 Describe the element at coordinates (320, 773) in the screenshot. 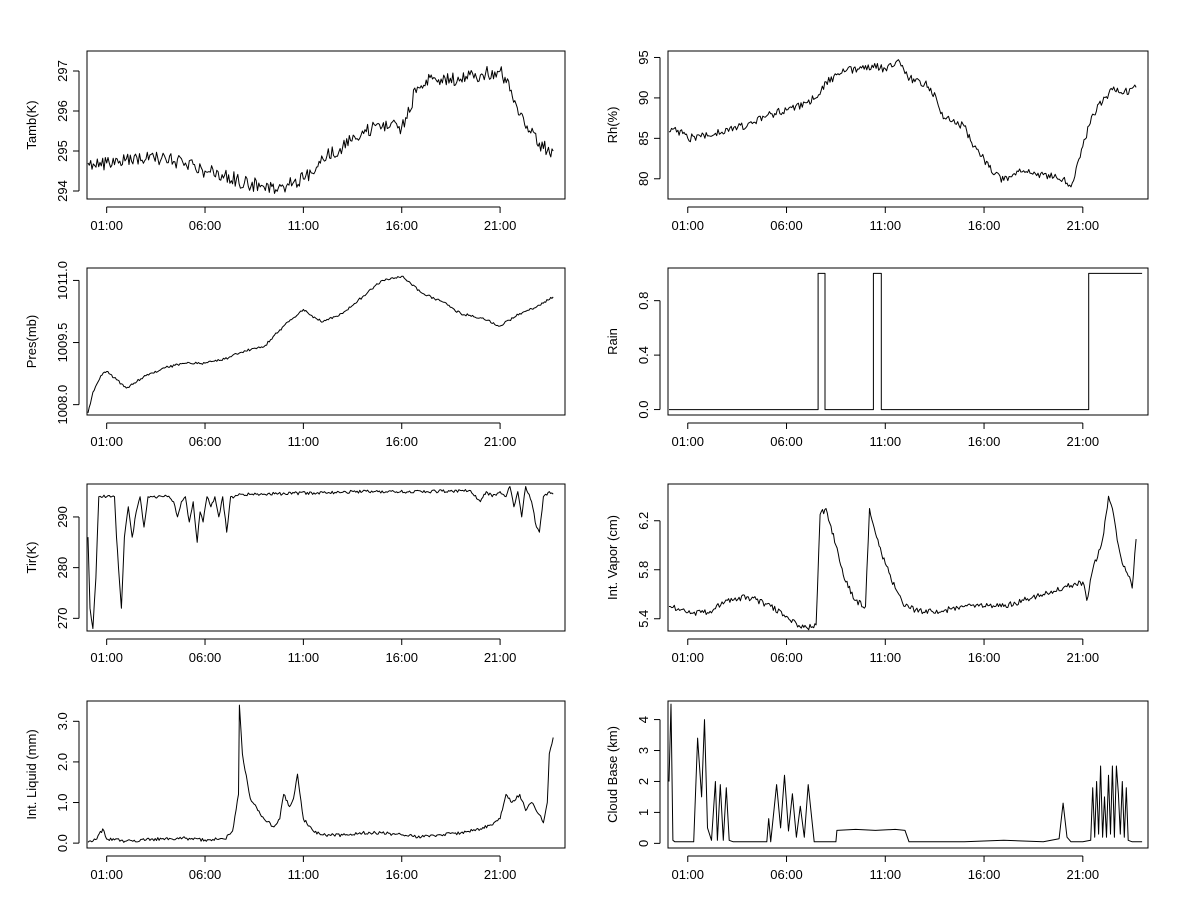

I see `series-line-liquid` at that location.